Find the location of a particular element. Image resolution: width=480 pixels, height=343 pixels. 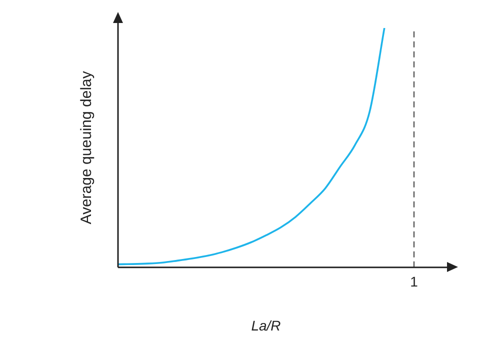

y-axis-title: Average queuing delay is located at coordinates (87, 147).